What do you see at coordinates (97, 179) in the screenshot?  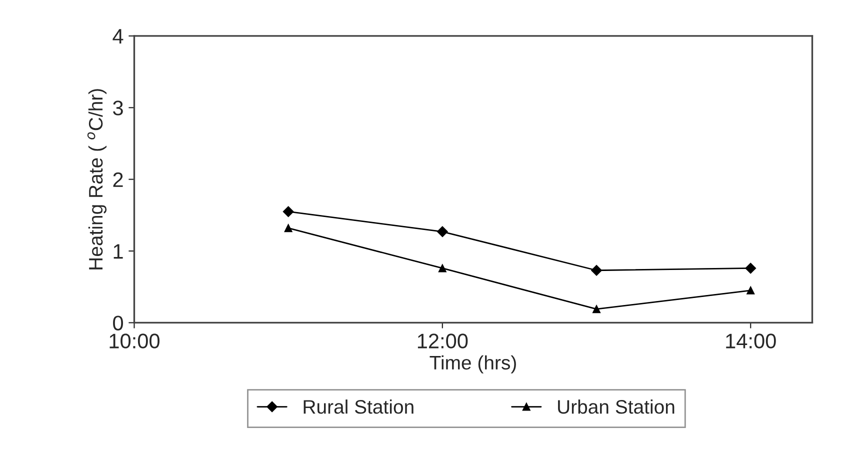 I see `y-axis-title: Heating Rate ( $^{o}$C/hr)` at bounding box center [97, 179].